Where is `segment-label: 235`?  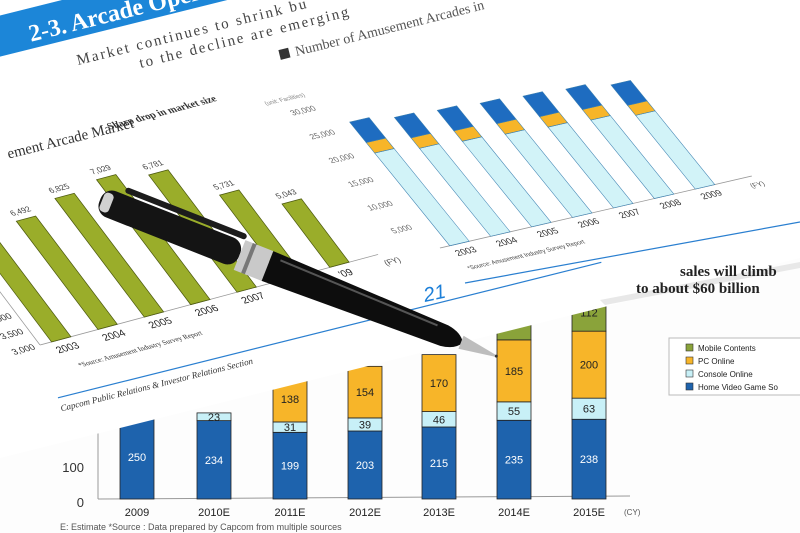
segment-label: 235 is located at coordinates (514, 461).